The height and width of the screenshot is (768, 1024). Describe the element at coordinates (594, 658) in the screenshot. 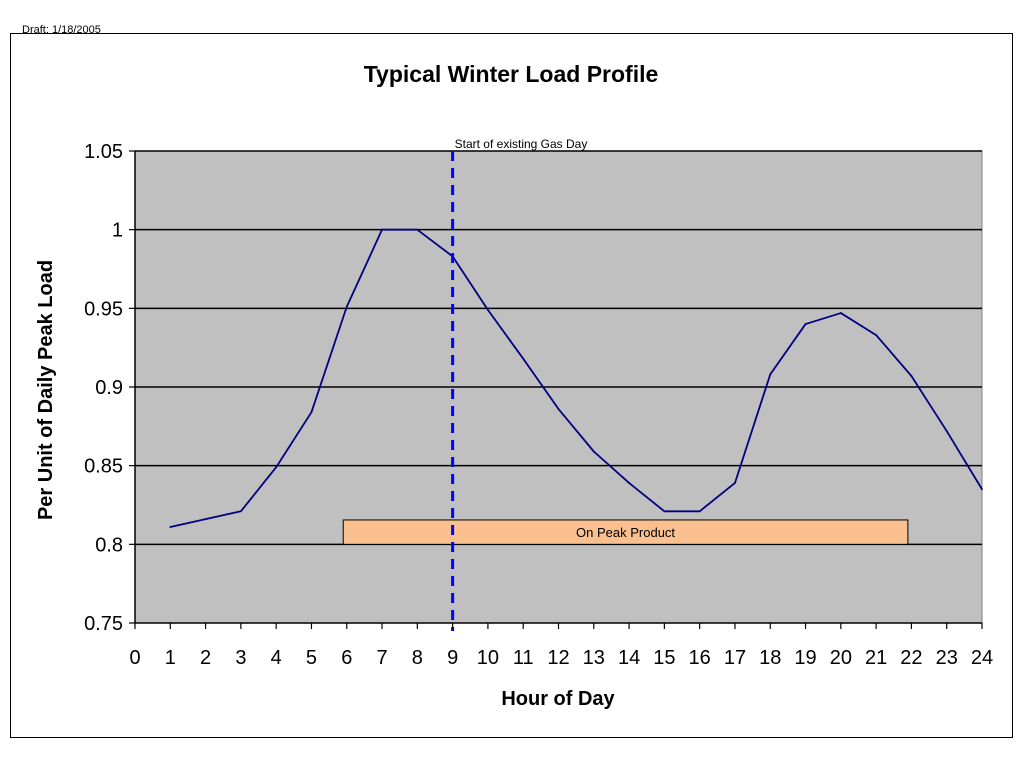

I see `x-tick-label-13: 13` at that location.